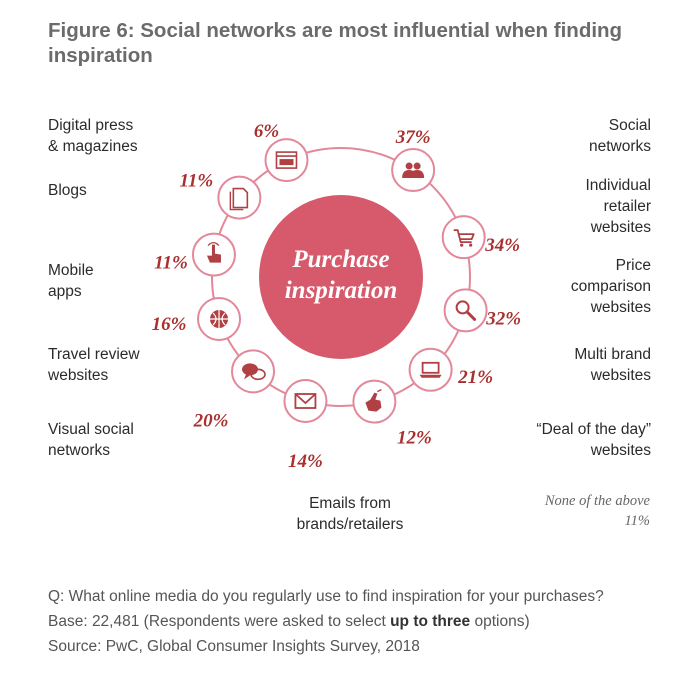 This screenshot has height=700, width=693. What do you see at coordinates (266, 131) in the screenshot?
I see `pct-label: 6%` at bounding box center [266, 131].